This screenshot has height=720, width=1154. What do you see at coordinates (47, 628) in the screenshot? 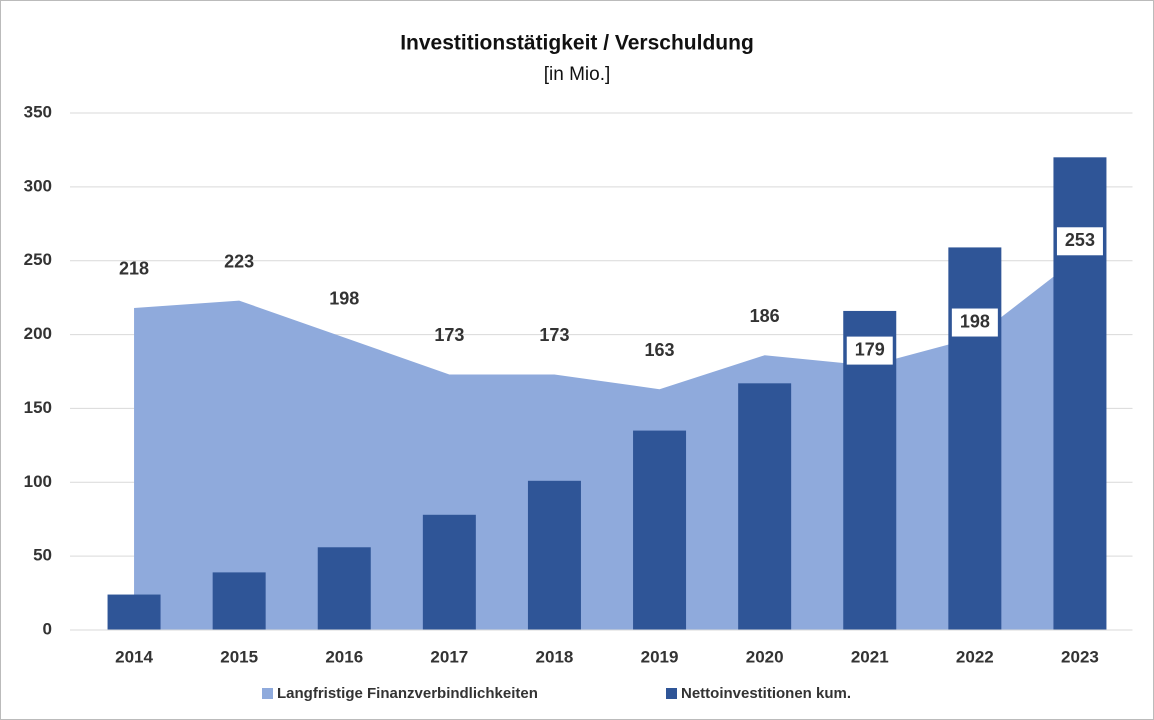
I see `y-tick-label: 0` at bounding box center [47, 628].